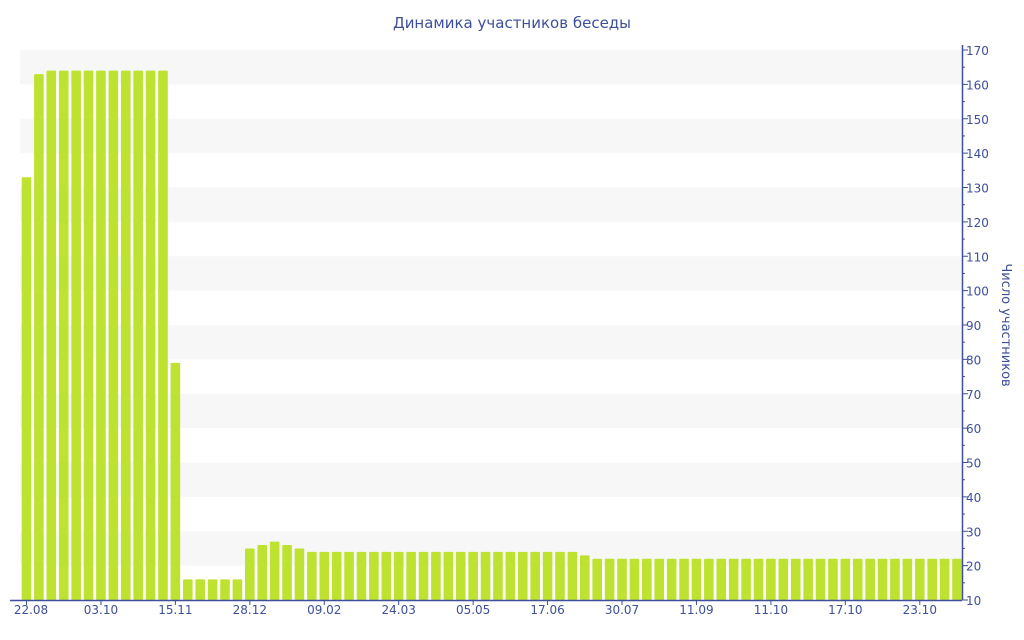  What do you see at coordinates (977, 189) in the screenshot?
I see `y-tick-label: 130` at bounding box center [977, 189].